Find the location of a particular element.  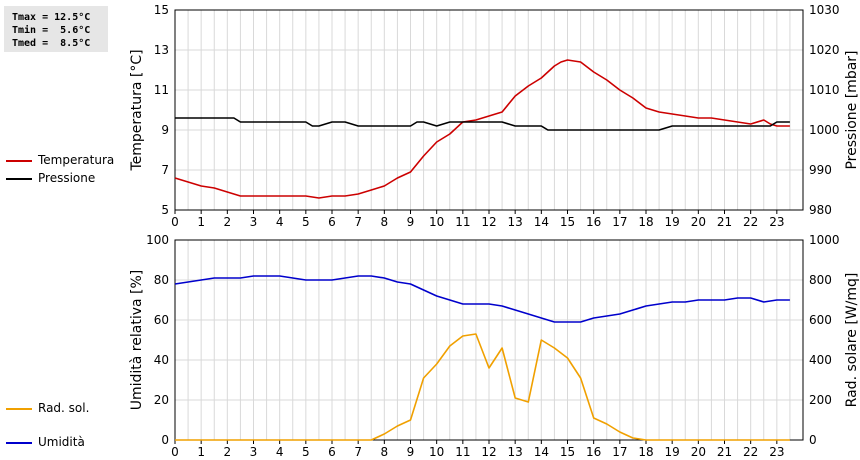

top-series-pressione is located at coordinates (482, 124).